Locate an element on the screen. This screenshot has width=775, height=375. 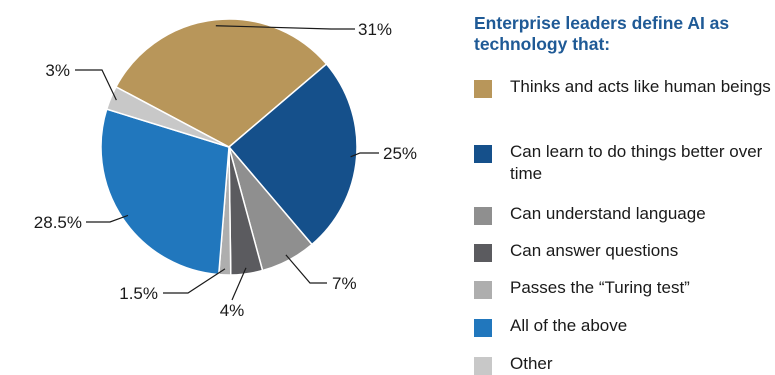
legend-label: Can learn to do things better over time is located at coordinates (636, 162).